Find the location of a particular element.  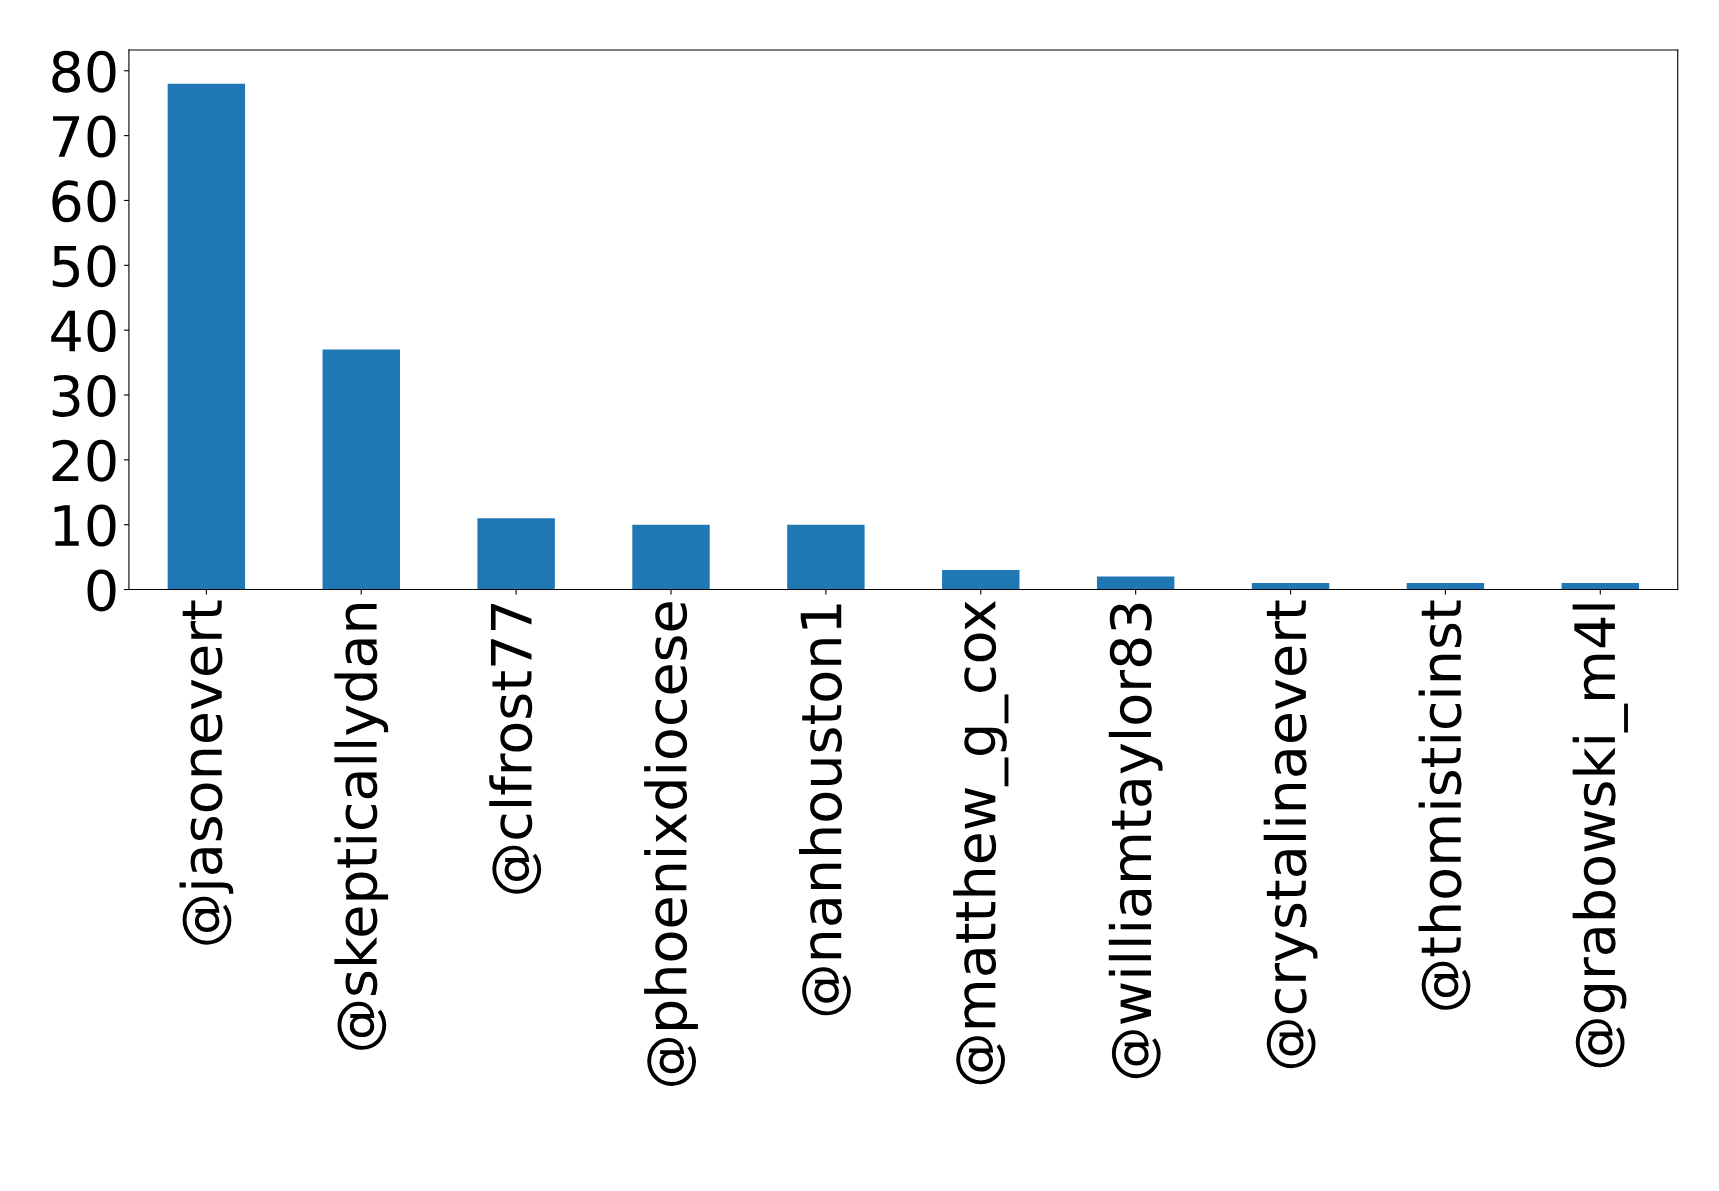

x-tick-label: @grabowski_m4l is located at coordinates (1600, 836).